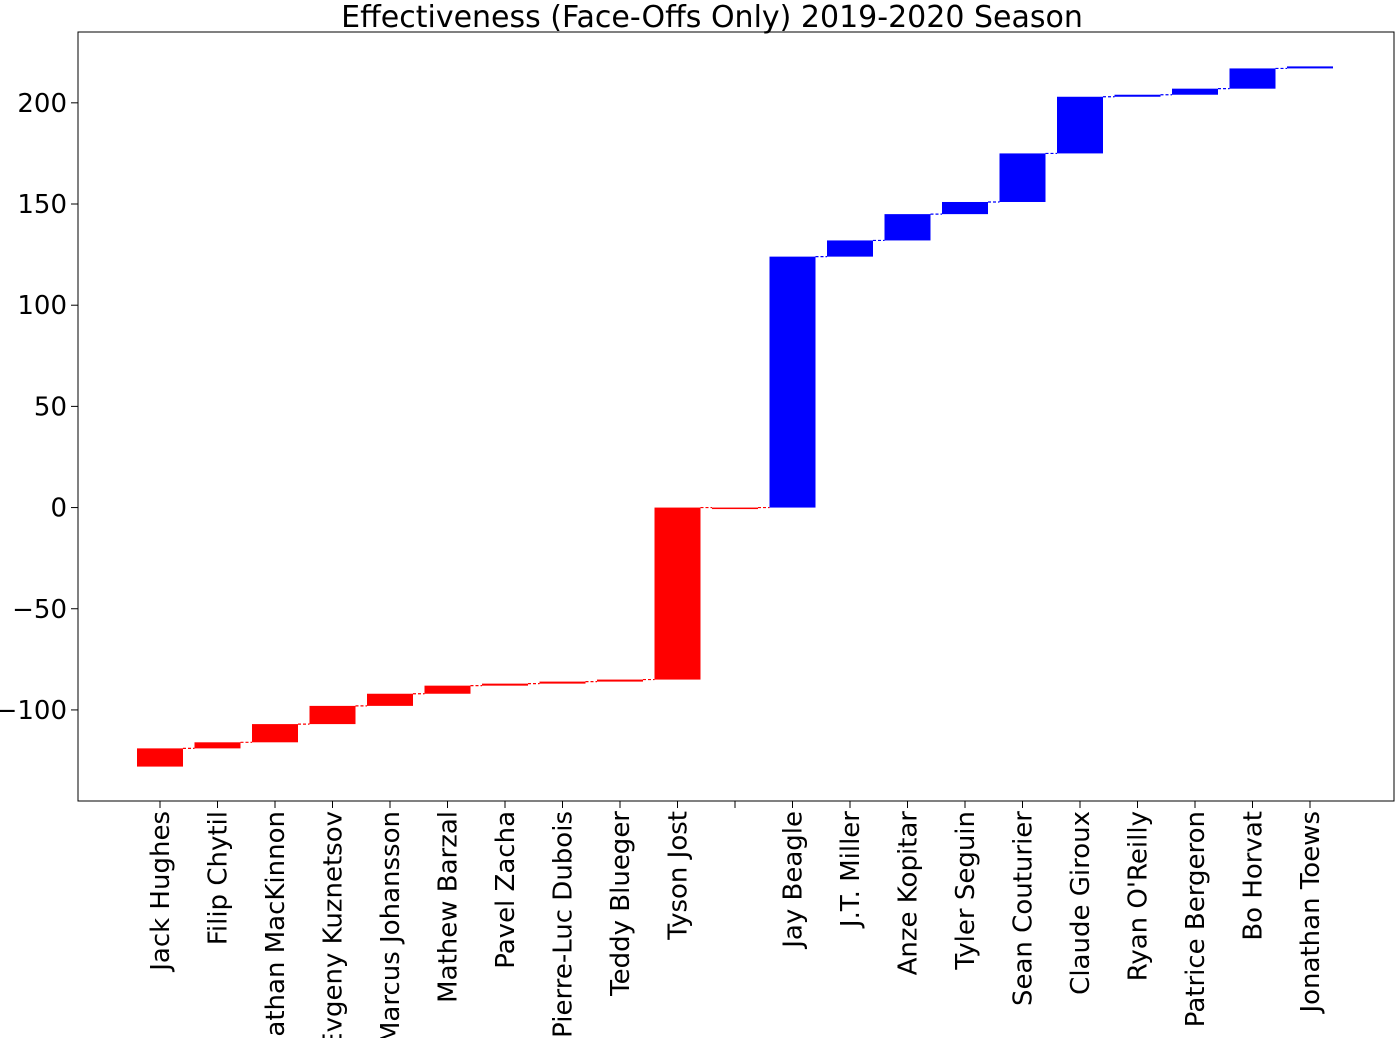 This screenshot has width=1400, height=1038. I want to click on y-tick-label: 50, so click(50, 407).